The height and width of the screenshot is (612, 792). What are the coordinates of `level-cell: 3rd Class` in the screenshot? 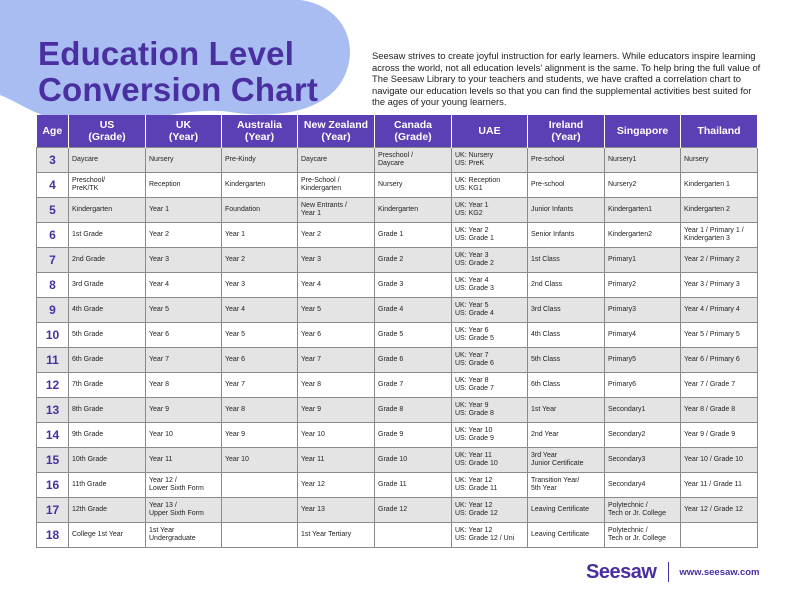 It's located at (566, 310).